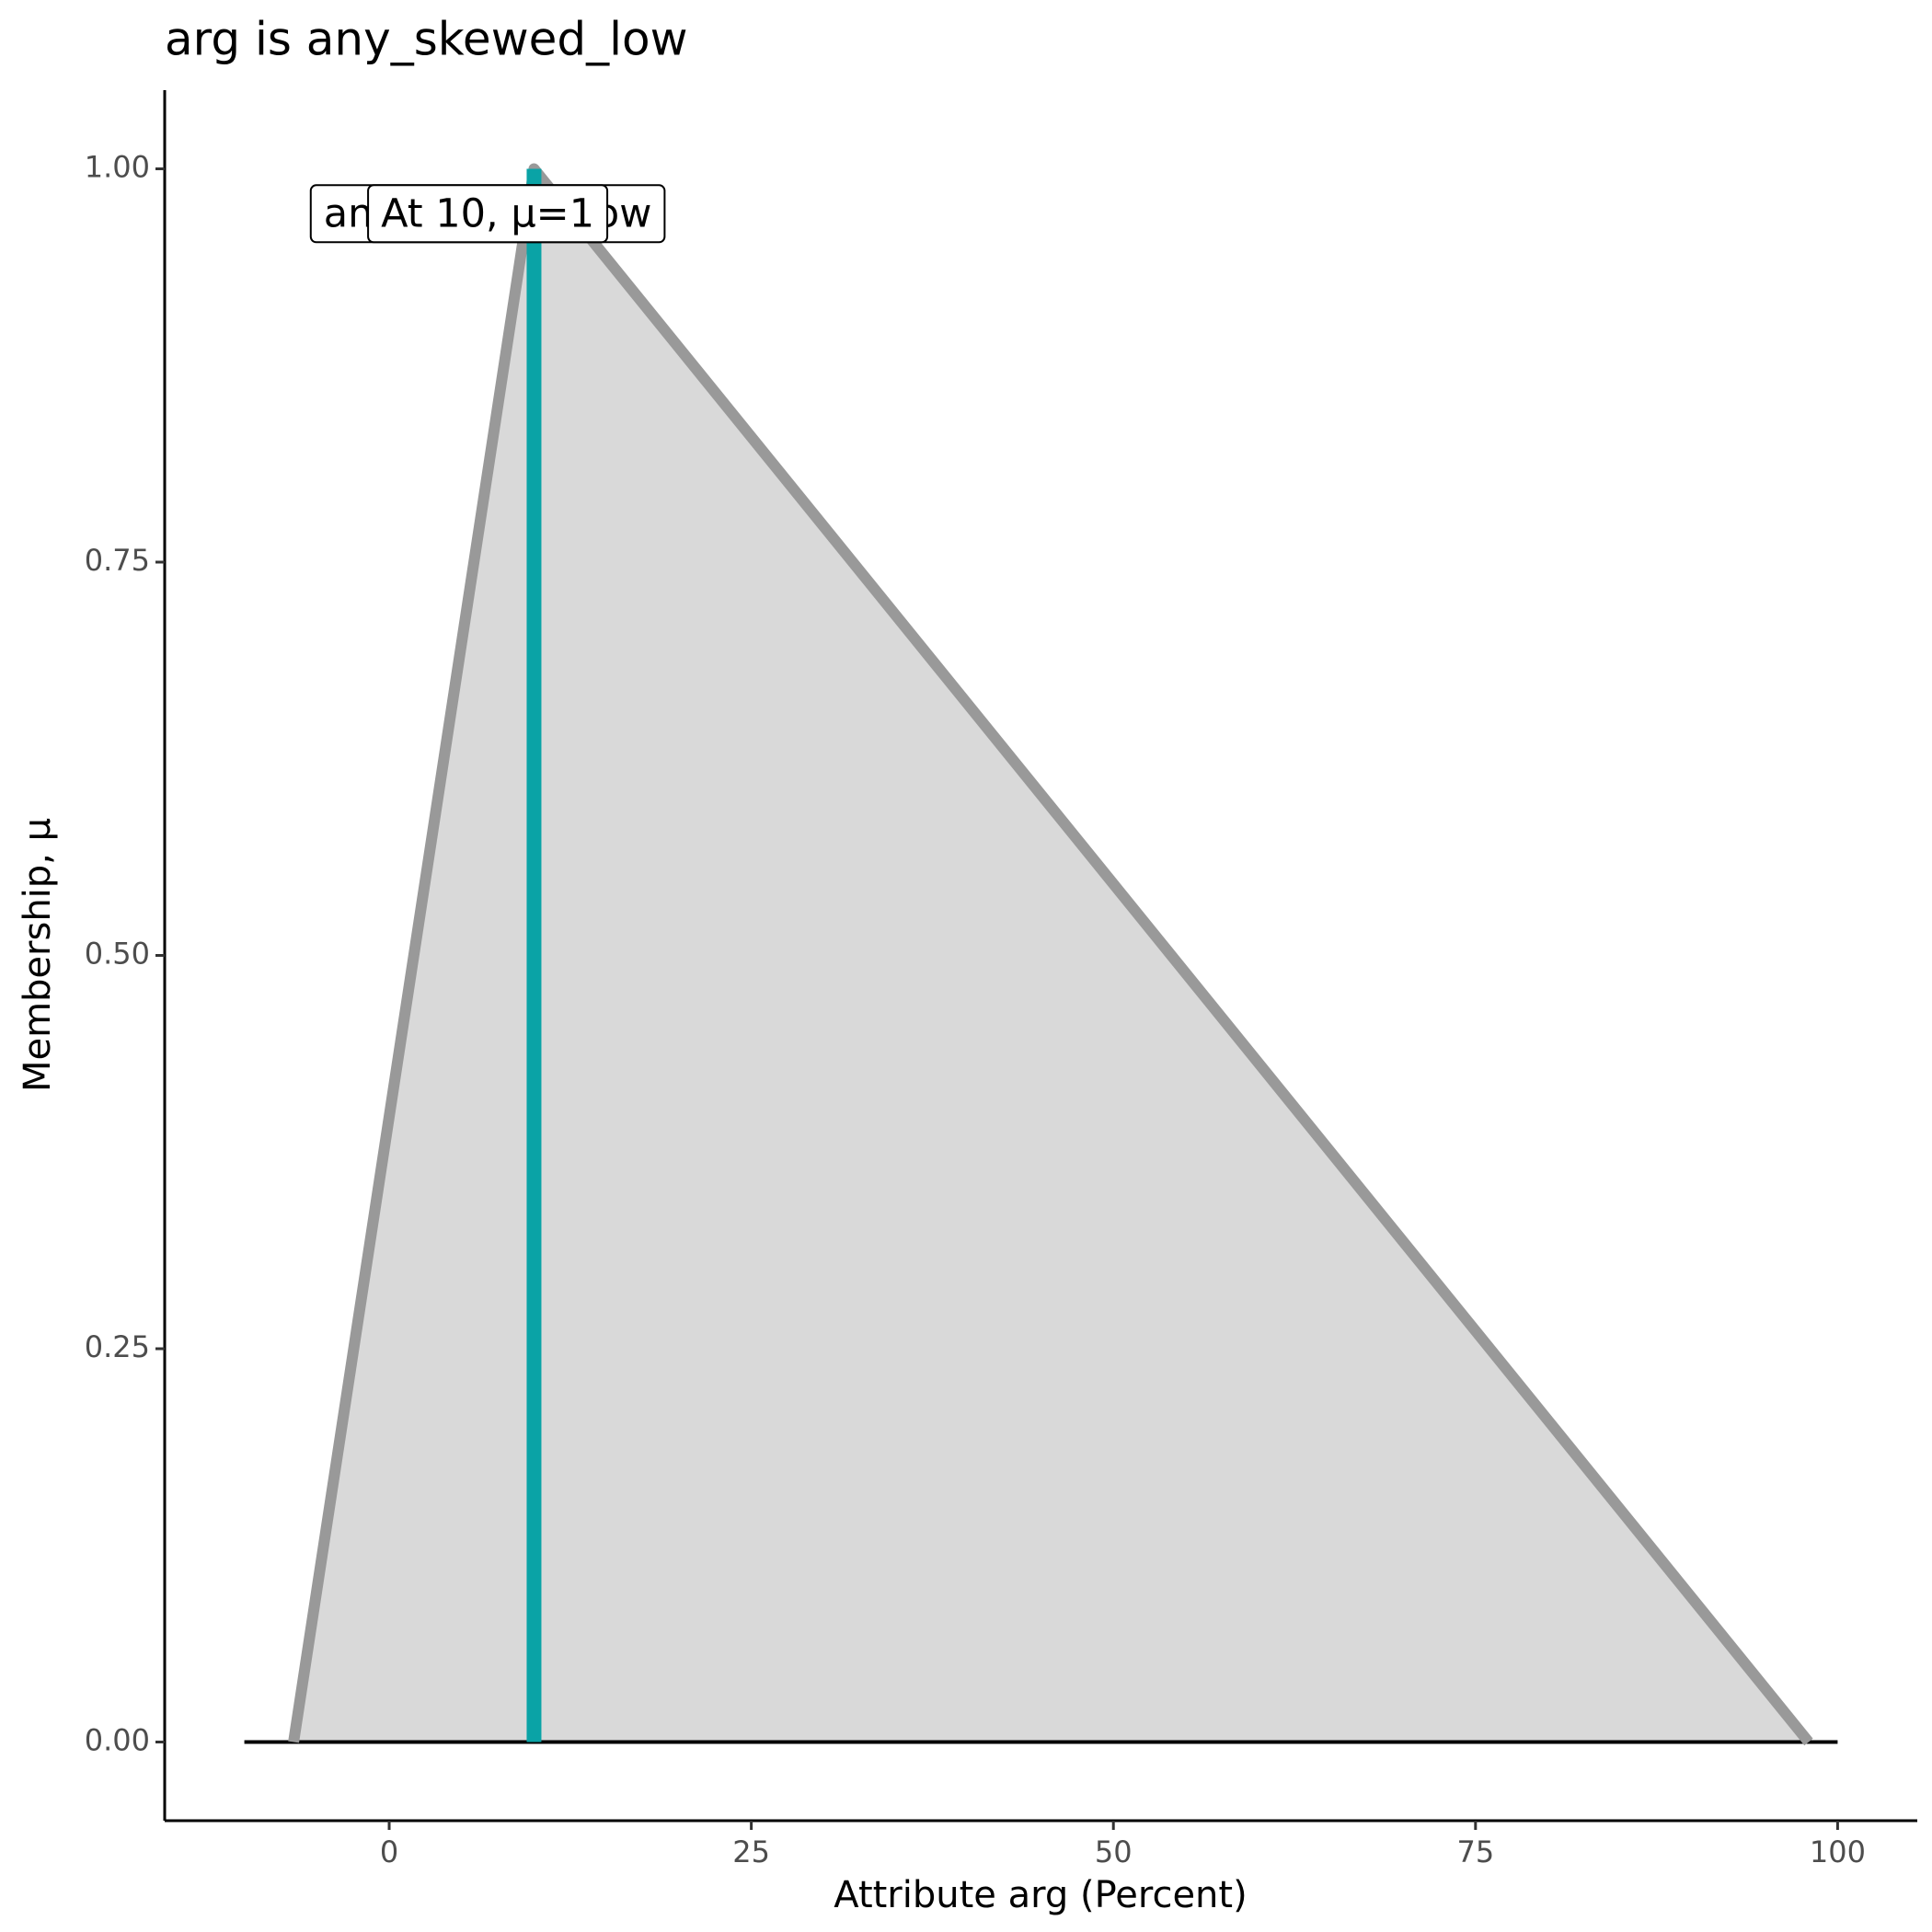 This screenshot has width=1932, height=1932. I want to click on annotation-box, so click(488, 214).